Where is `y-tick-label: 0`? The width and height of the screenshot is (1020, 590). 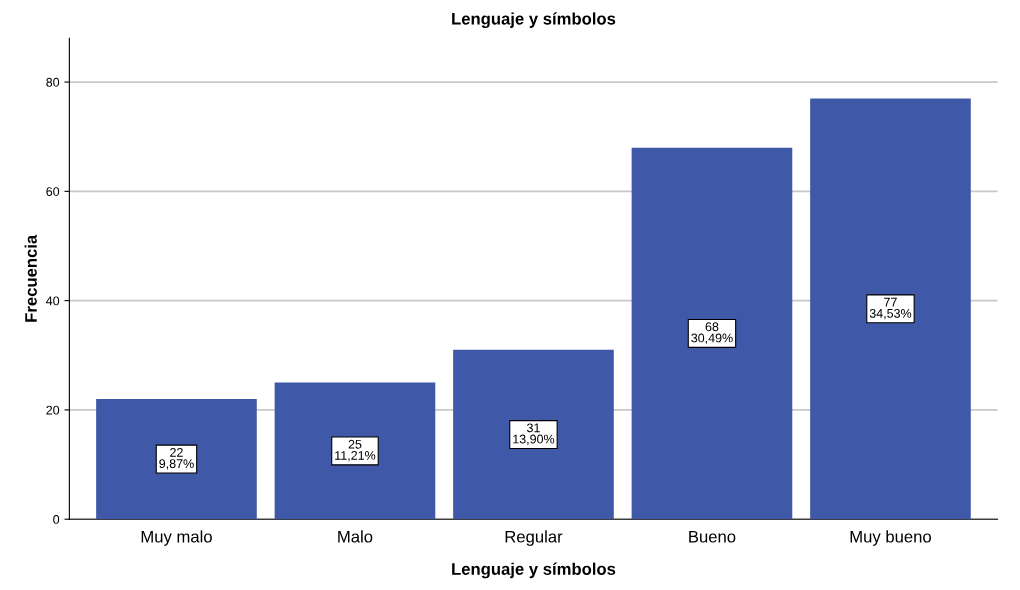
y-tick-label: 0 is located at coordinates (56, 519).